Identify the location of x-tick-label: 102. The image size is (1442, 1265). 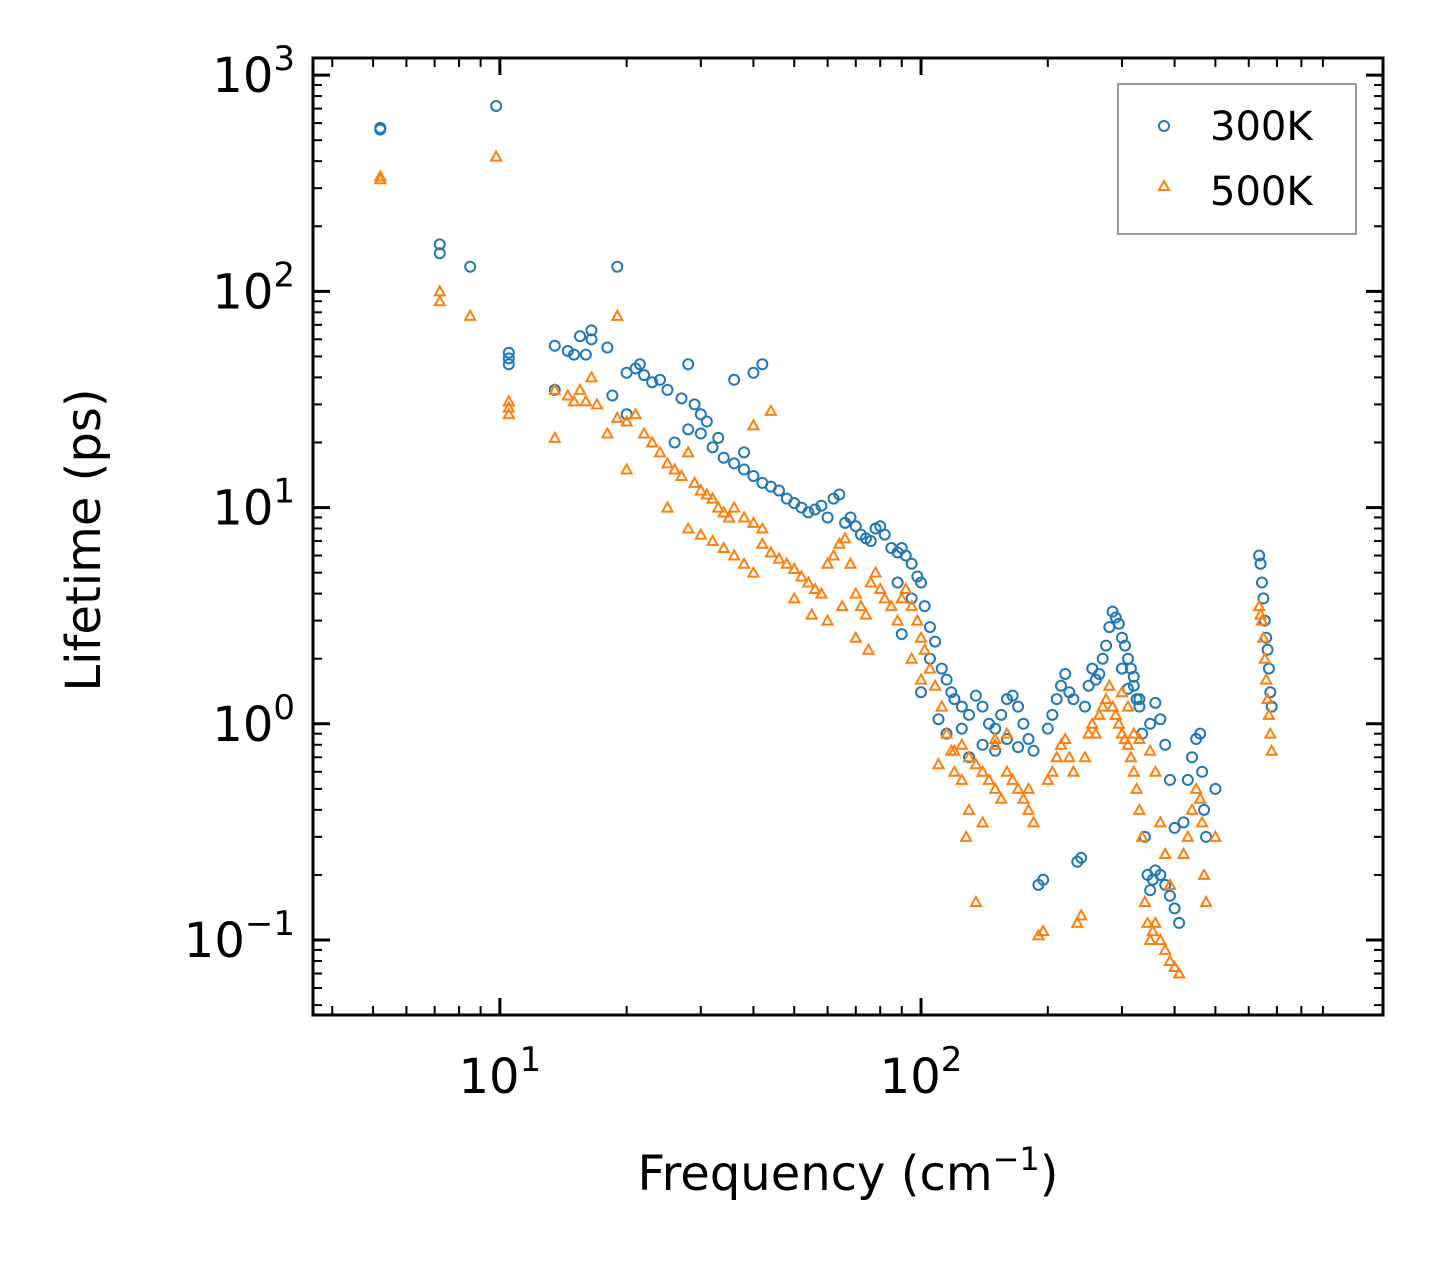
(921, 1072).